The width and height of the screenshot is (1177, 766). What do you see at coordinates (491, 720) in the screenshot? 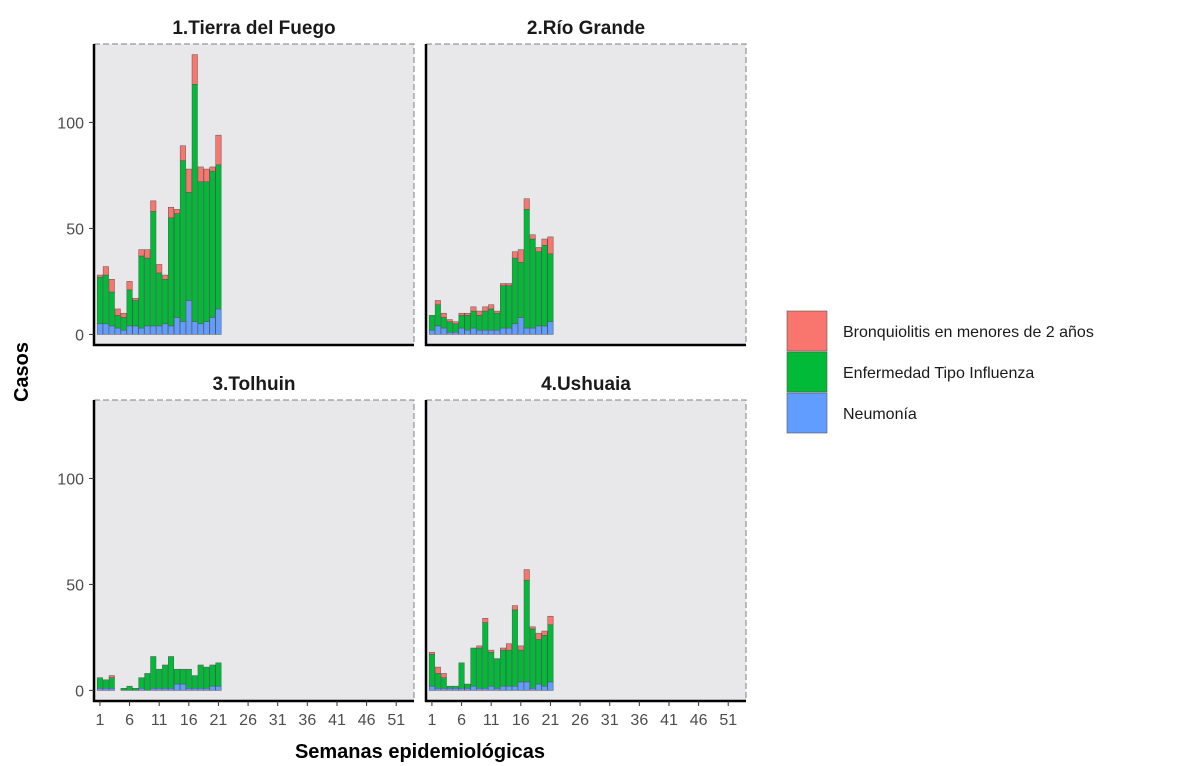
I see `x-tick-label: 11` at bounding box center [491, 720].